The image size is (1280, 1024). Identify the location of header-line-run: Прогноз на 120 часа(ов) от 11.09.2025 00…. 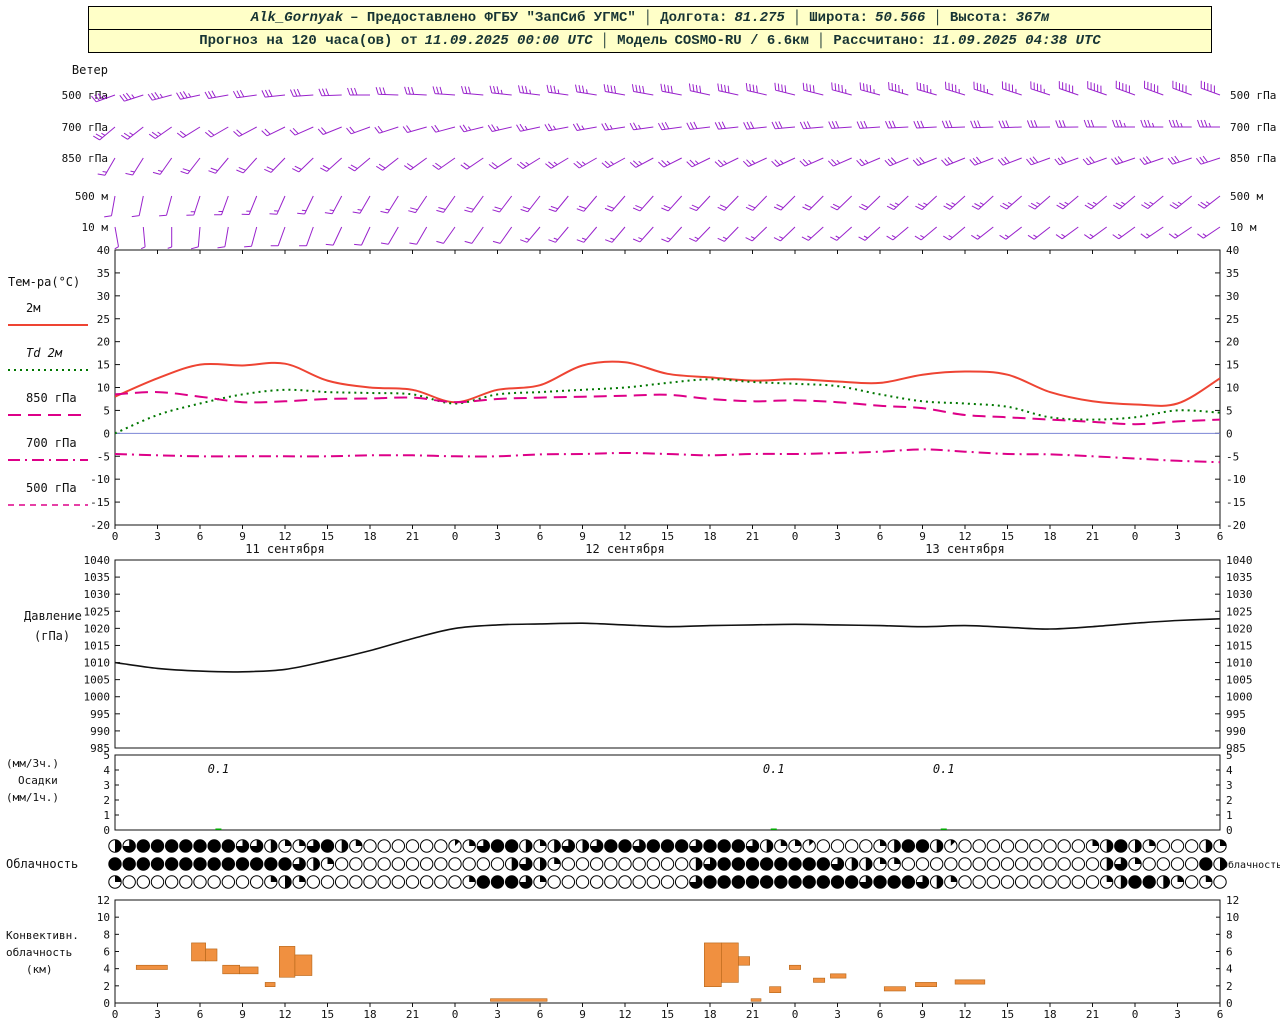
(650, 41).